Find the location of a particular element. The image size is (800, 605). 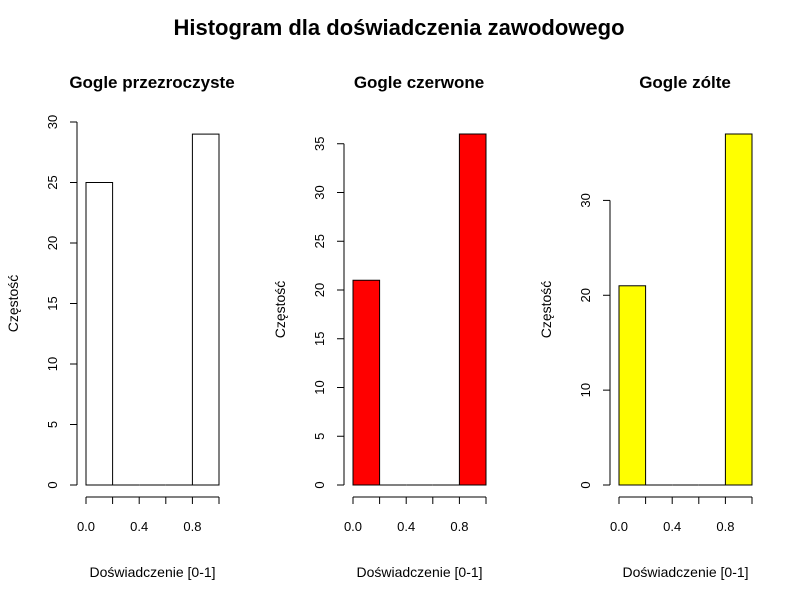

figure-title: Histogram dla doświadczenia zawodowego is located at coordinates (398, 27).